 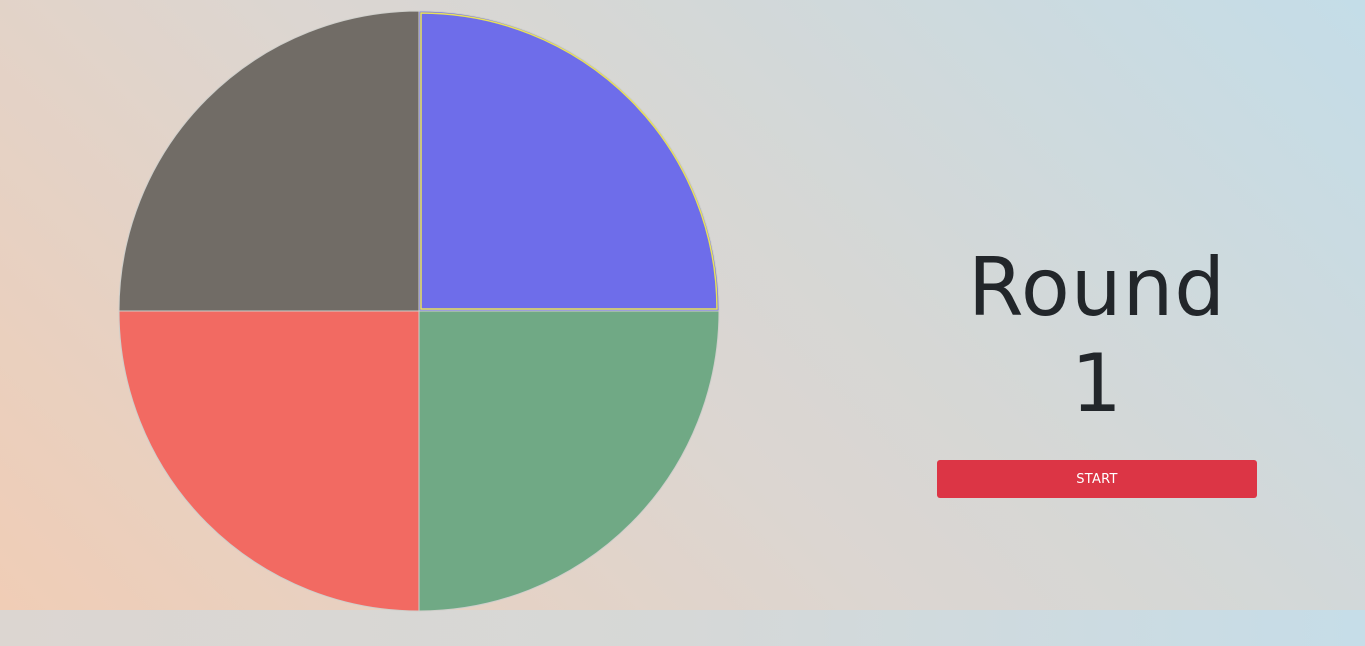 I want to click on start-button: START, so click(x=1097, y=479).